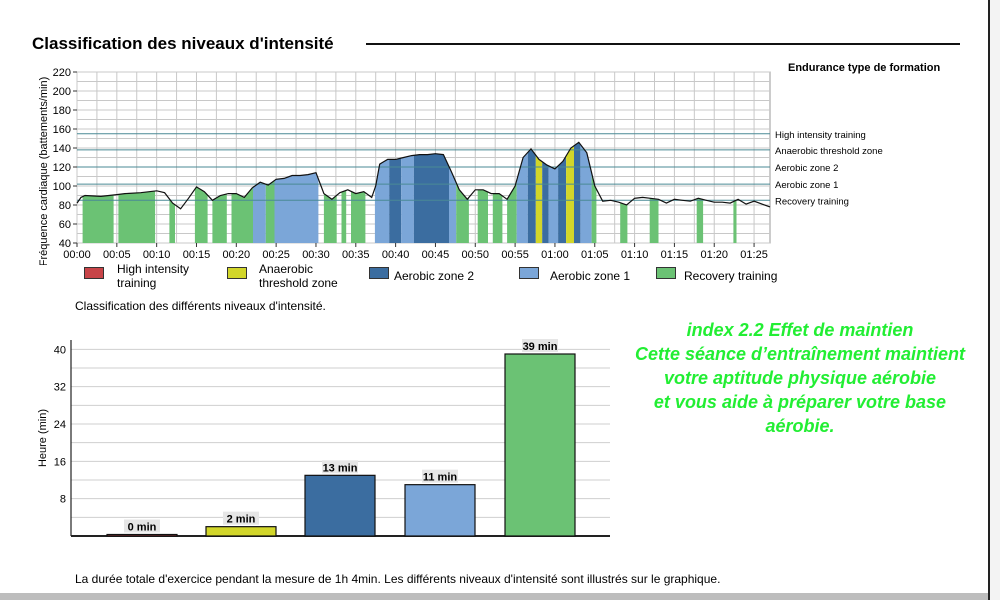  What do you see at coordinates (820, 135) in the screenshot?
I see `zone-line-label: High intensity training` at bounding box center [820, 135].